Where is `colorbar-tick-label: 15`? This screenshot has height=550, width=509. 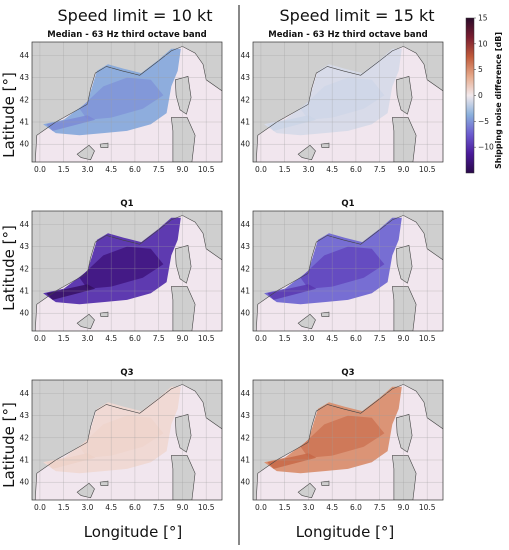 colorbar-tick-label: 15 is located at coordinates (483, 18).